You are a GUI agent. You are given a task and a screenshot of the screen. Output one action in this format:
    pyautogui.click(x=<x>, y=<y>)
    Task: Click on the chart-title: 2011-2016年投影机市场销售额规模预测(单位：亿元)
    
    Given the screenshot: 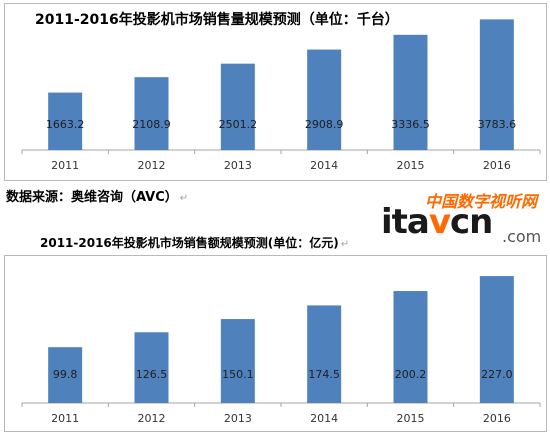 What is the action you would take?
    pyautogui.click(x=189, y=243)
    